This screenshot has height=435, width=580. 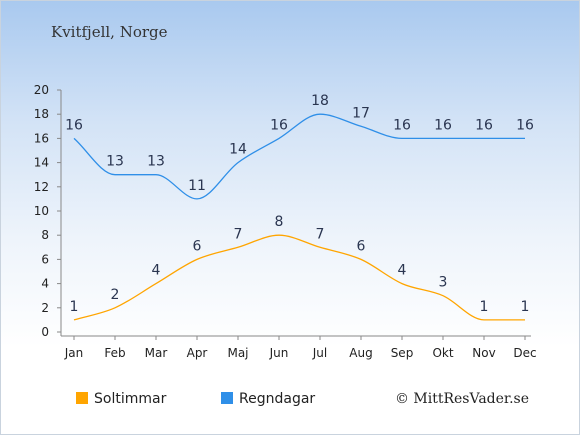 I want to click on legend-swatch-soltimmar, so click(x=82, y=398).